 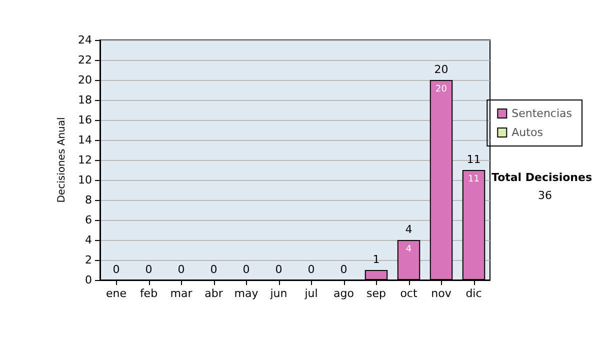 What do you see at coordinates (545, 195) in the screenshot?
I see `text: 36` at bounding box center [545, 195].